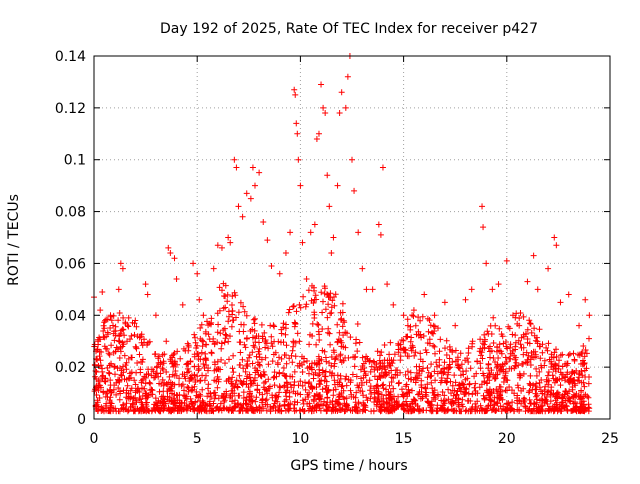  What do you see at coordinates (507, 439) in the screenshot?
I see `x-tick-label: 20` at bounding box center [507, 439].